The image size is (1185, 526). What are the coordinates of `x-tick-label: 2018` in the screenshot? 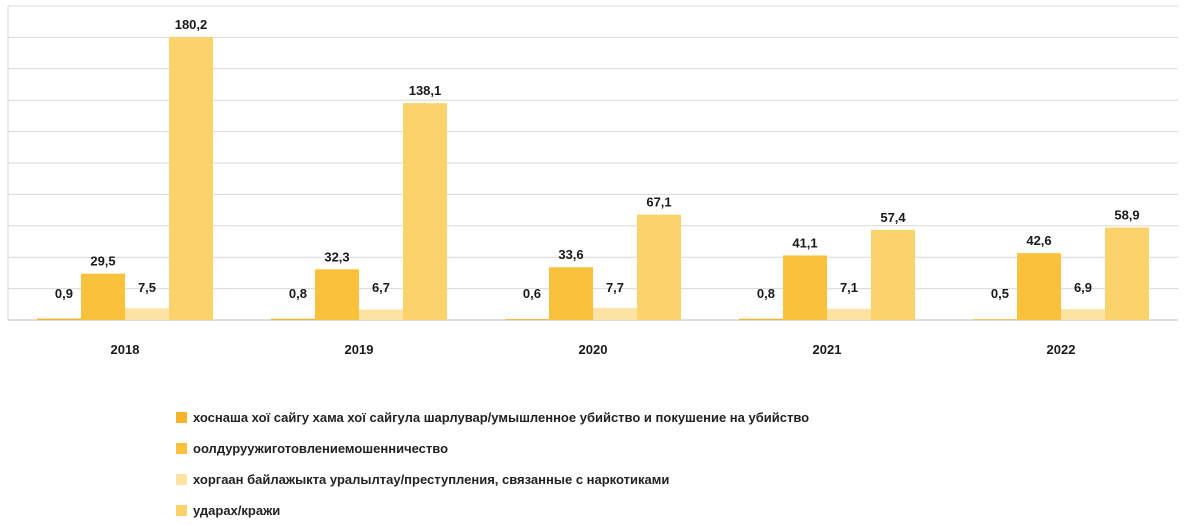 It's located at (125, 349).